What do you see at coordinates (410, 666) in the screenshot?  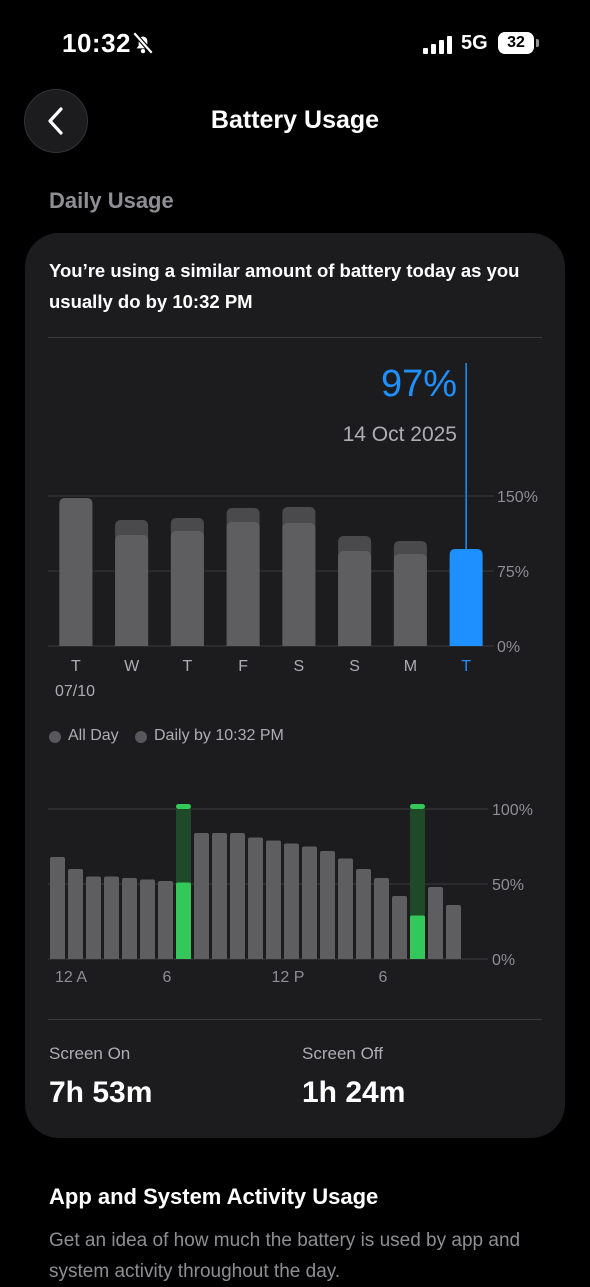 I see `x-tick-label: M` at bounding box center [410, 666].